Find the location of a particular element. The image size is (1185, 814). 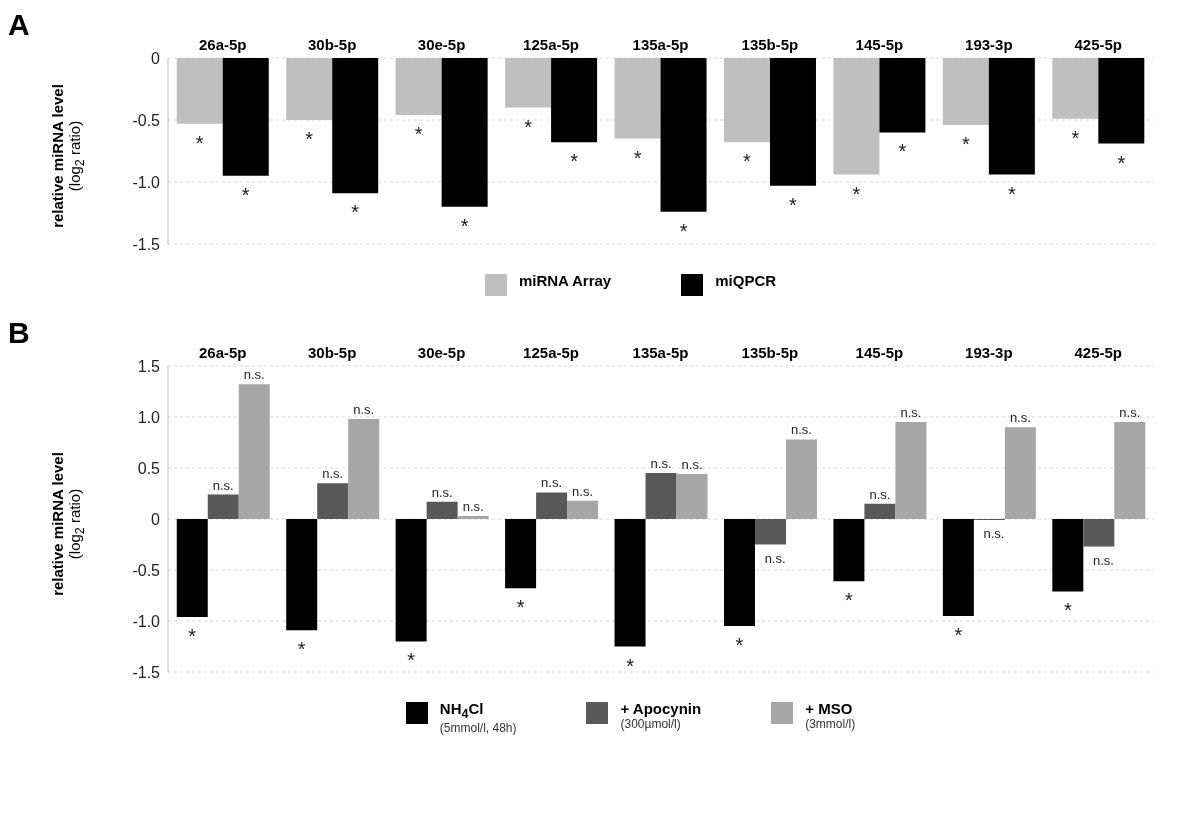

legend-label: + MSO (3mmol/l) is located at coordinates (830, 715).